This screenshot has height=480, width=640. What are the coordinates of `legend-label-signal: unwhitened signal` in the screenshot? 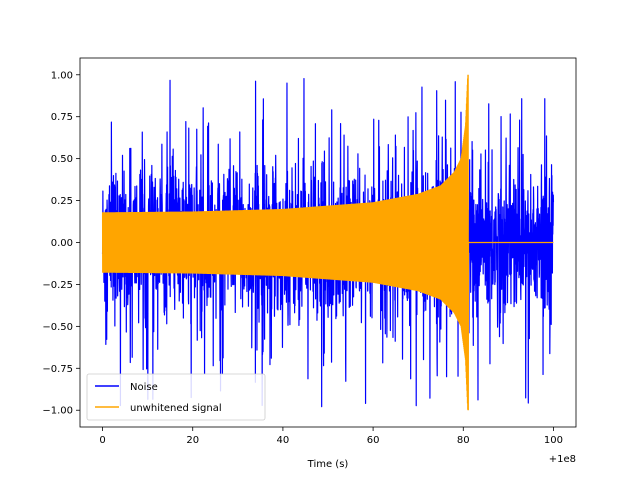 It's located at (176, 408).